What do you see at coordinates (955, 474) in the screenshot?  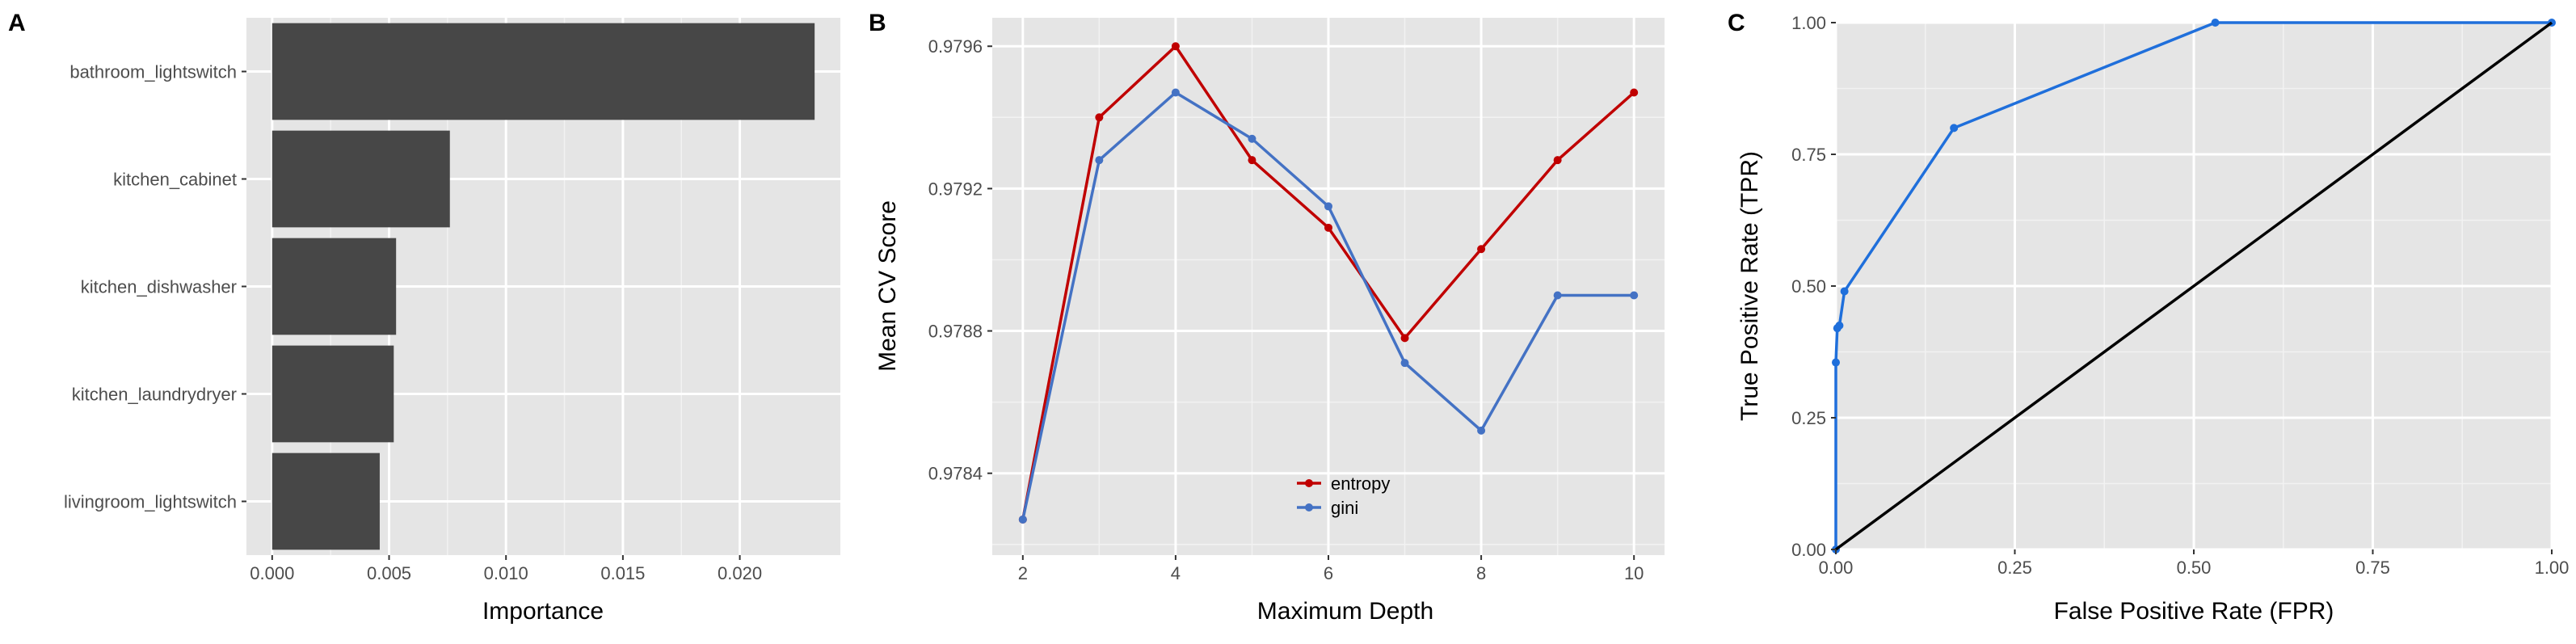 I see `panel-b-y-tick-label: 0.9784` at bounding box center [955, 474].